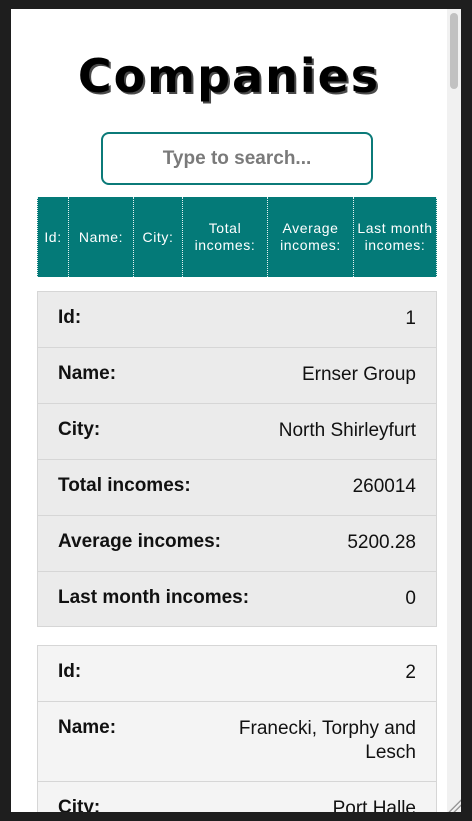 The image size is (472, 821). I want to click on field-value: 5200.28, so click(381, 542).